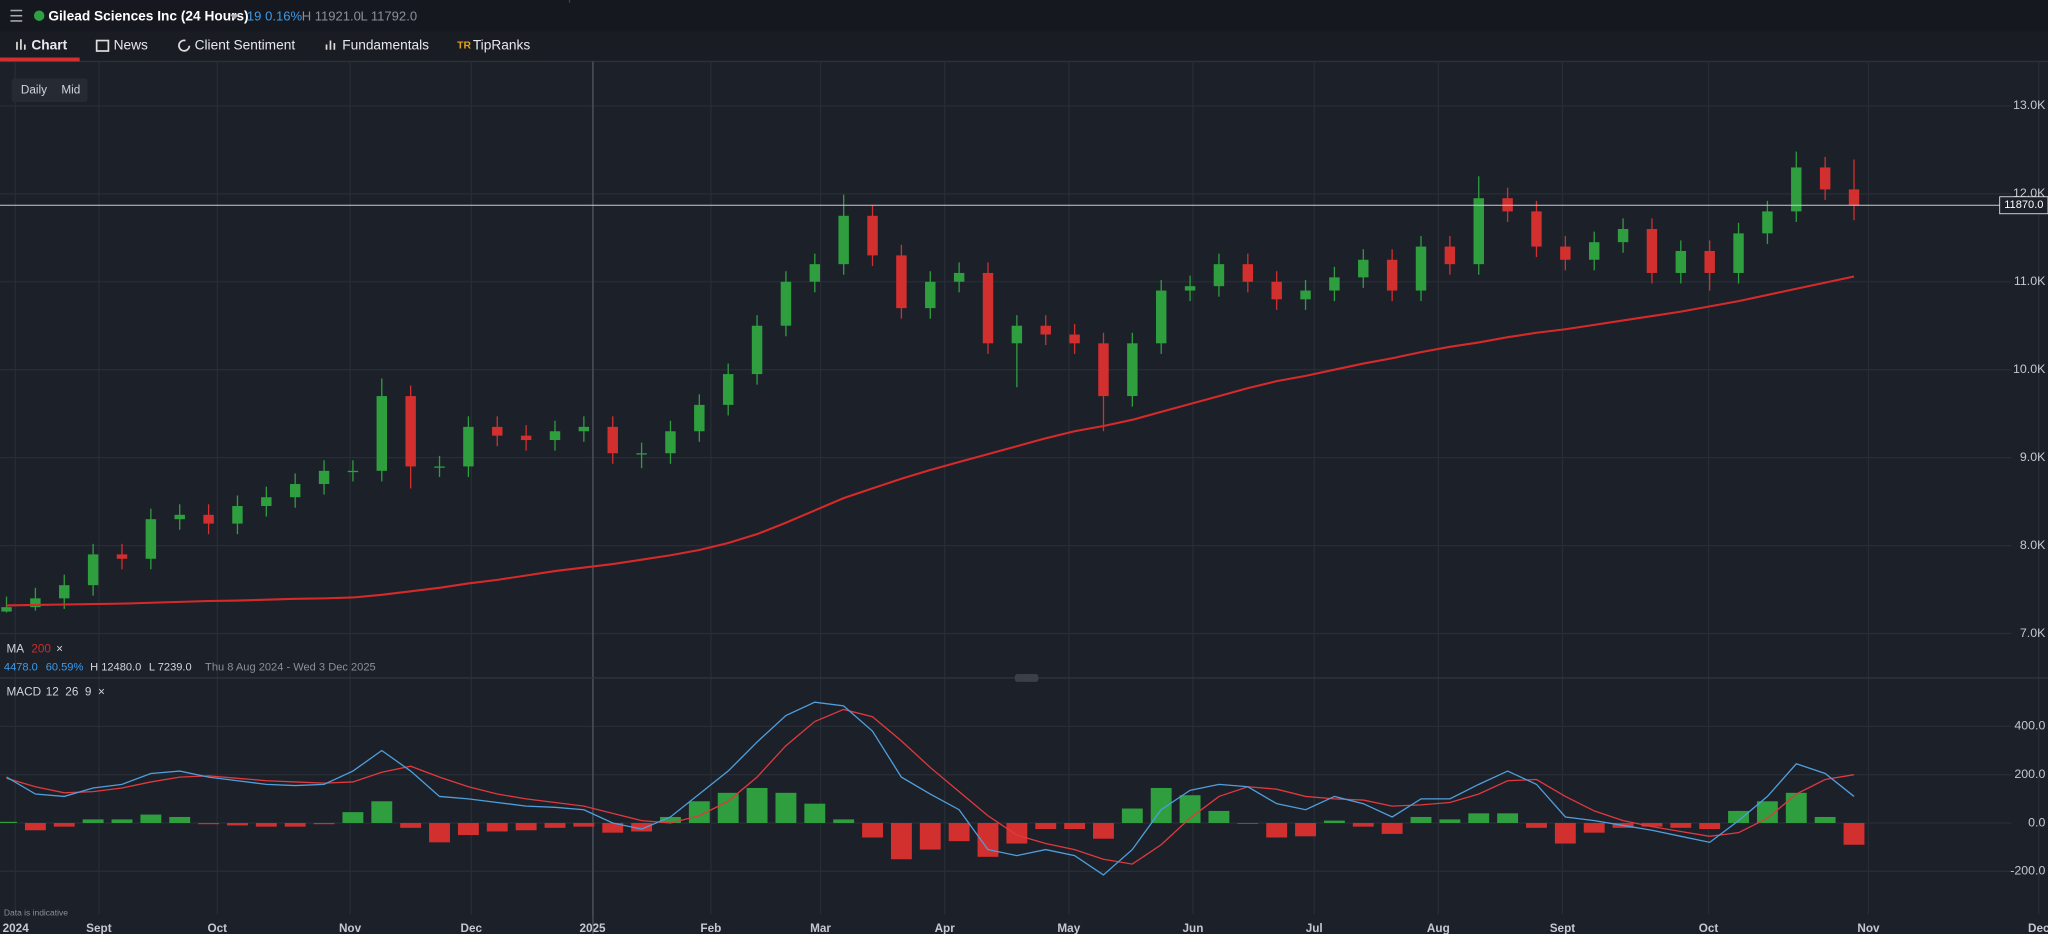 The height and width of the screenshot is (934, 2048). Describe the element at coordinates (945, 928) in the screenshot. I see `x-tick-label: Apr` at that location.